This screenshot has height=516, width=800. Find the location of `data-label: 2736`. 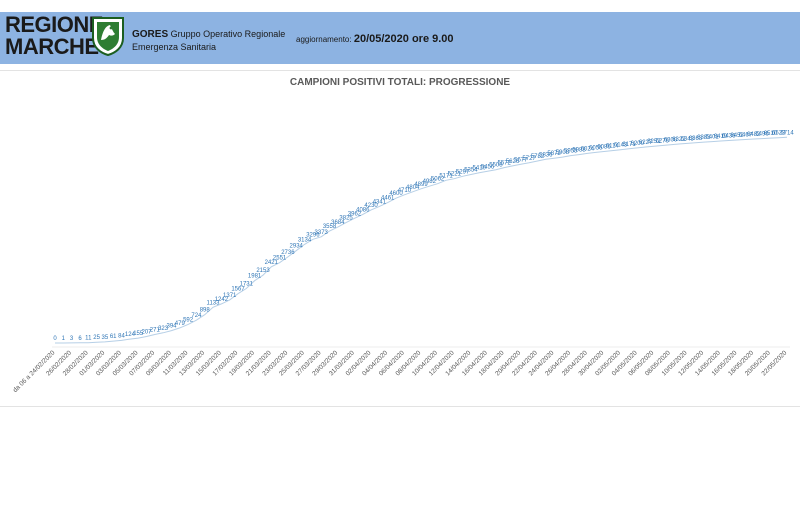

data-label: 2736 is located at coordinates (288, 253).